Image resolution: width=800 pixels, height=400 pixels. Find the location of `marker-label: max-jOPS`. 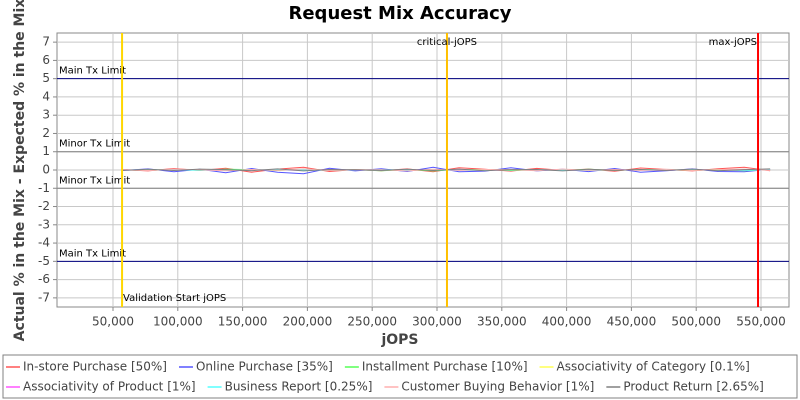

marker-label: max-jOPS is located at coordinates (733, 42).